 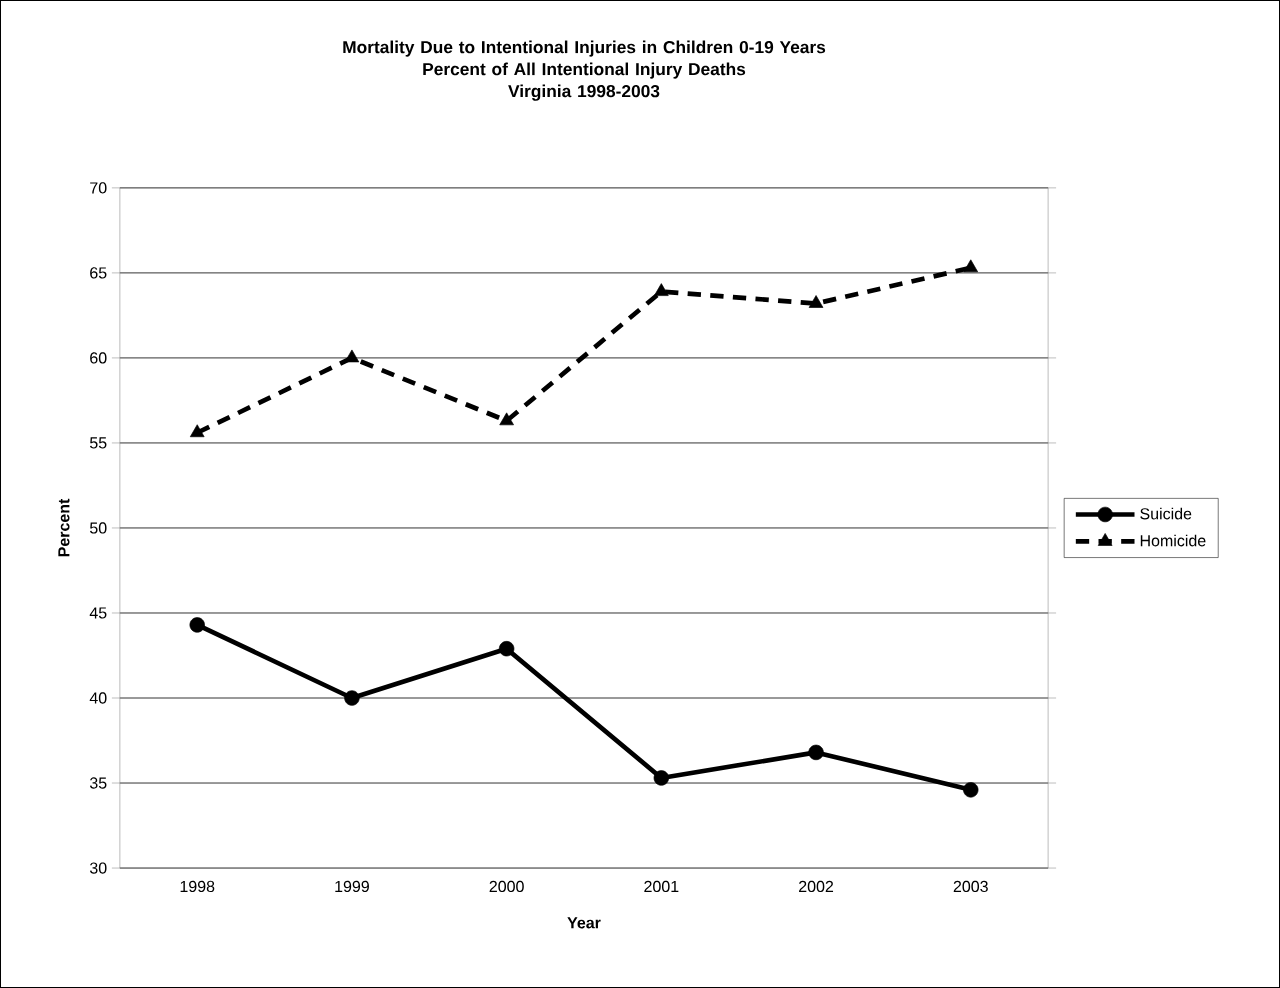 I want to click on y-tick-label: 65, so click(x=98, y=273).